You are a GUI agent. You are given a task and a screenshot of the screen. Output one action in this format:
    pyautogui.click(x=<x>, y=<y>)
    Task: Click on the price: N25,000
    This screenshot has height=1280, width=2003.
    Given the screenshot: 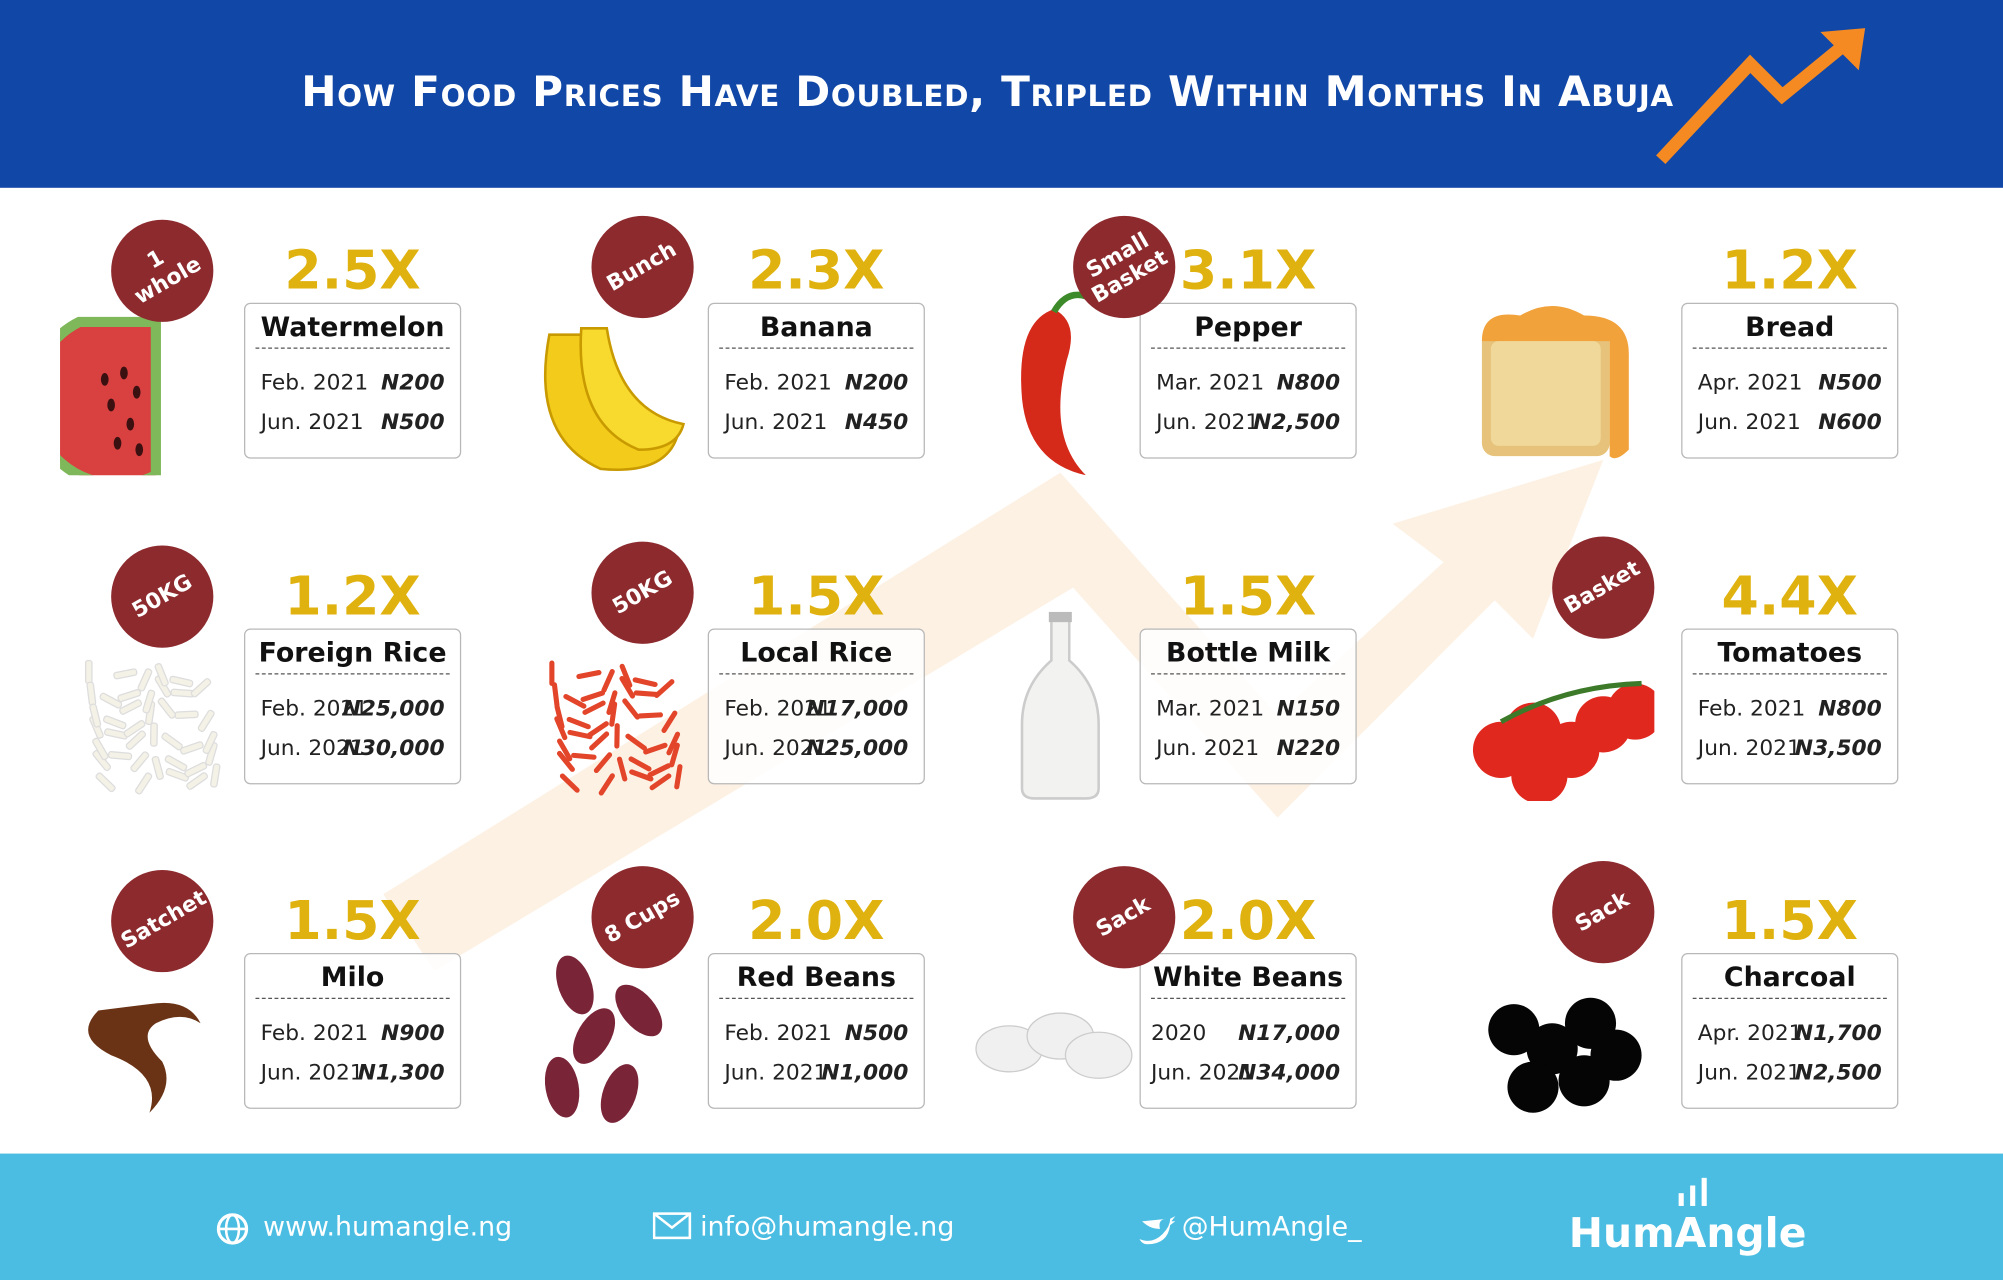 What is the action you would take?
    pyautogui.click(x=393, y=709)
    